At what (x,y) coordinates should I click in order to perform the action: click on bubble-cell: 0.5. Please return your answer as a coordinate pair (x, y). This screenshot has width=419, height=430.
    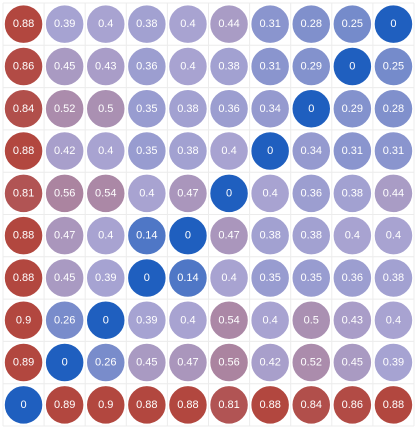
    Looking at the image, I should click on (105, 108).